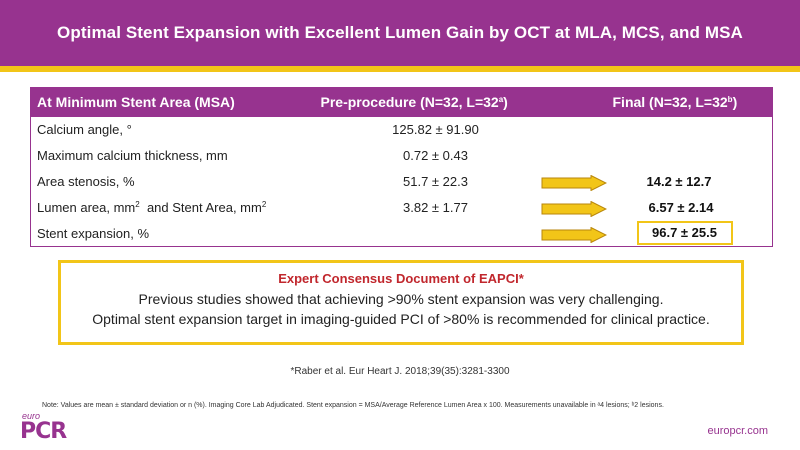 The height and width of the screenshot is (450, 800). What do you see at coordinates (675, 102) in the screenshot?
I see `header-final: Final (N=32, L=32b)` at bounding box center [675, 102].